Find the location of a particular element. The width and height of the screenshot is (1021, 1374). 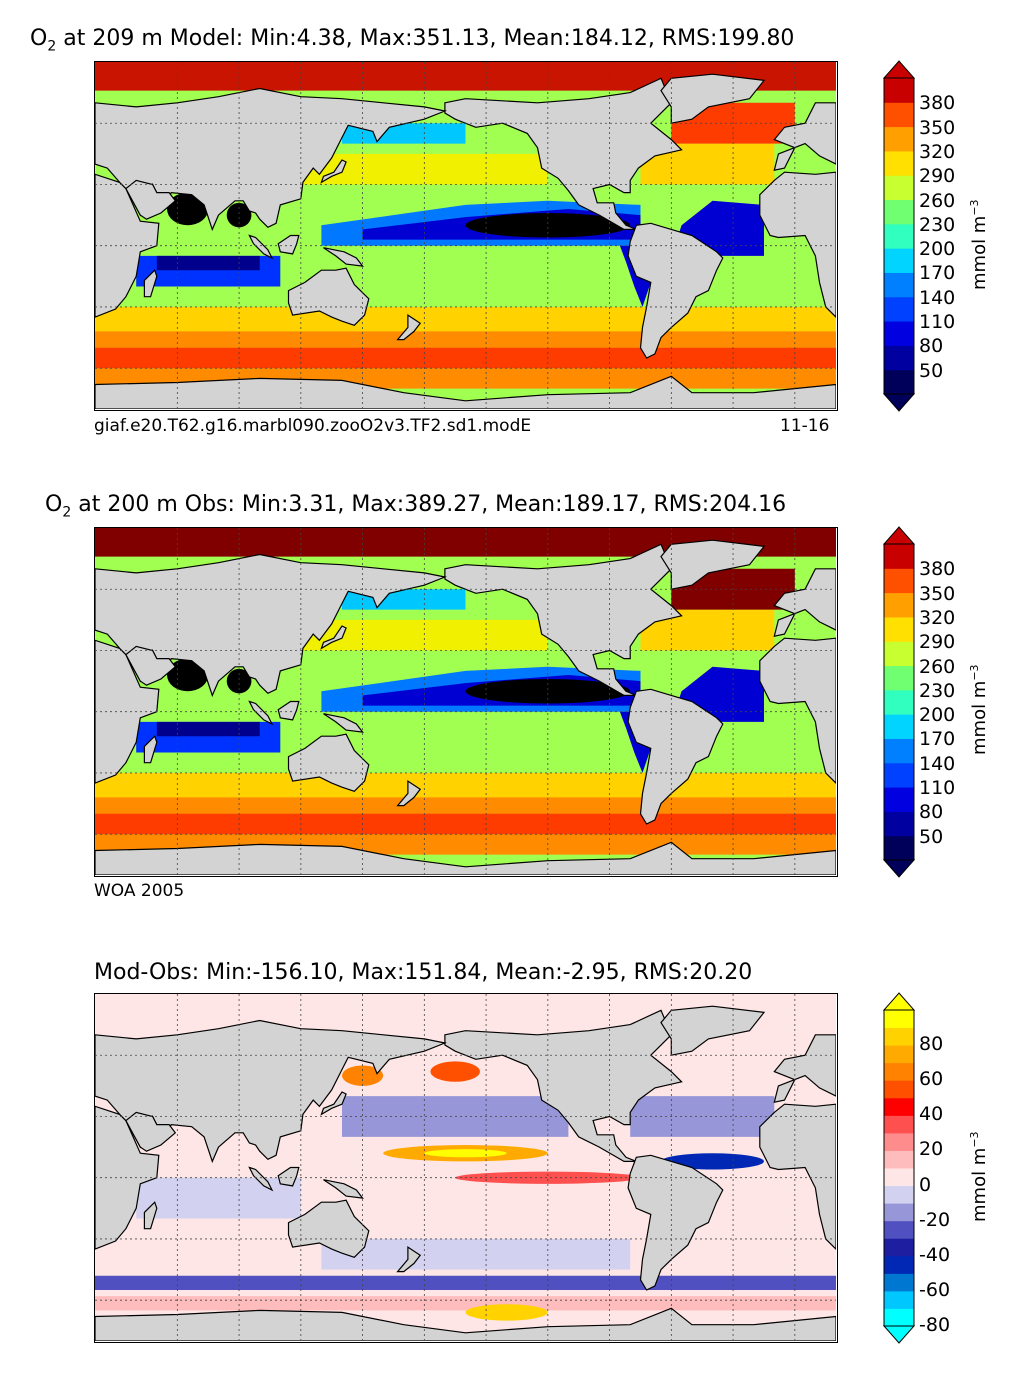

diff-equatorial-south is located at coordinates (548, 1177).